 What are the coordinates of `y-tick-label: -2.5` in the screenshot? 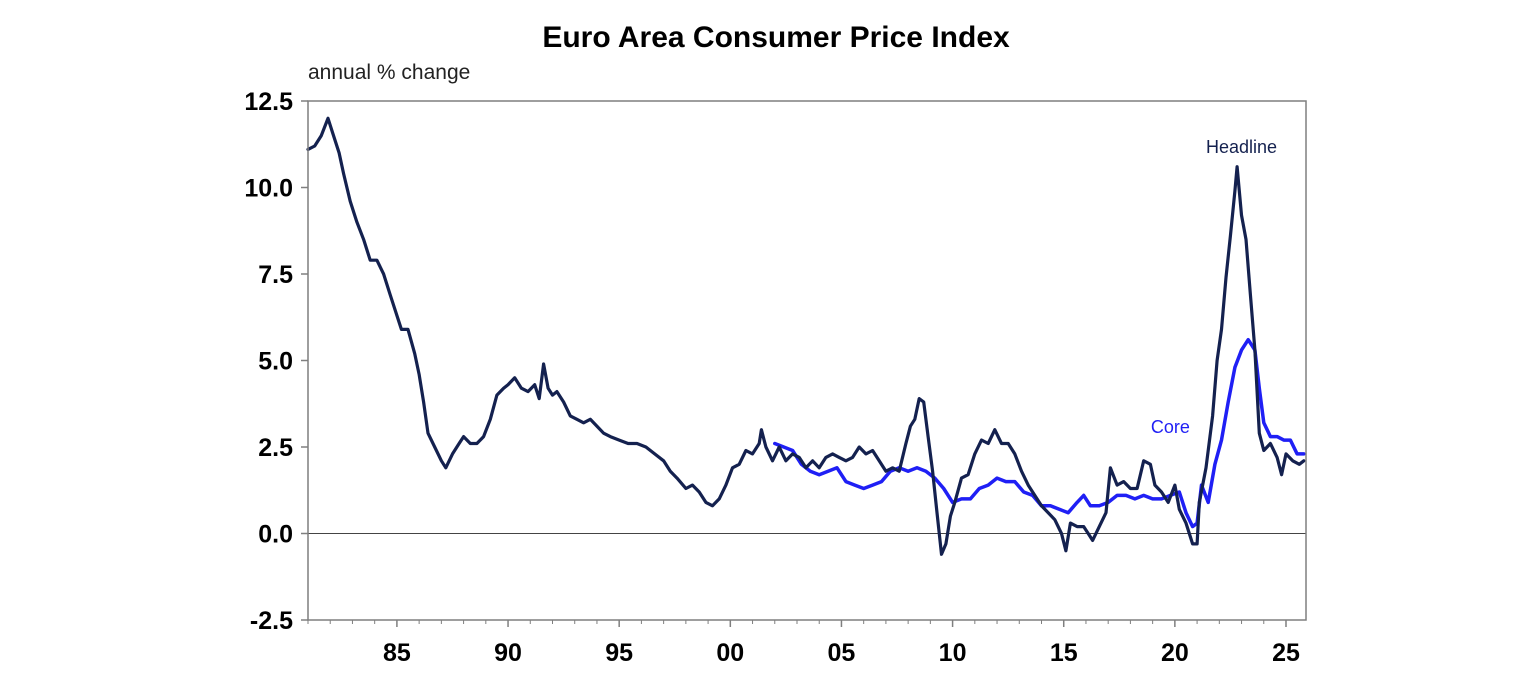 It's located at (271, 621).